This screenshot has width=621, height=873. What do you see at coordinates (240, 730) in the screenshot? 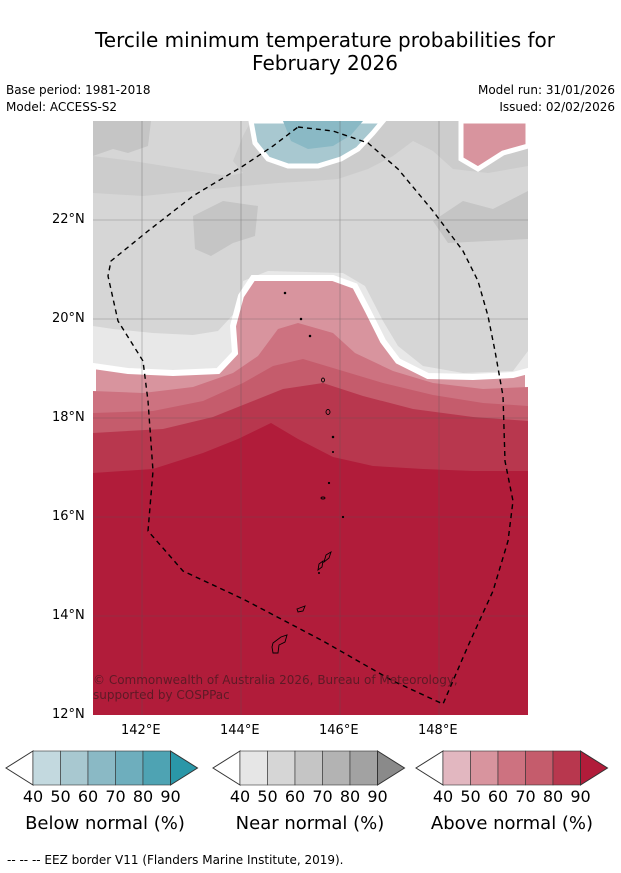
I see `lon-label-144e: 144°E` at bounding box center [240, 730].